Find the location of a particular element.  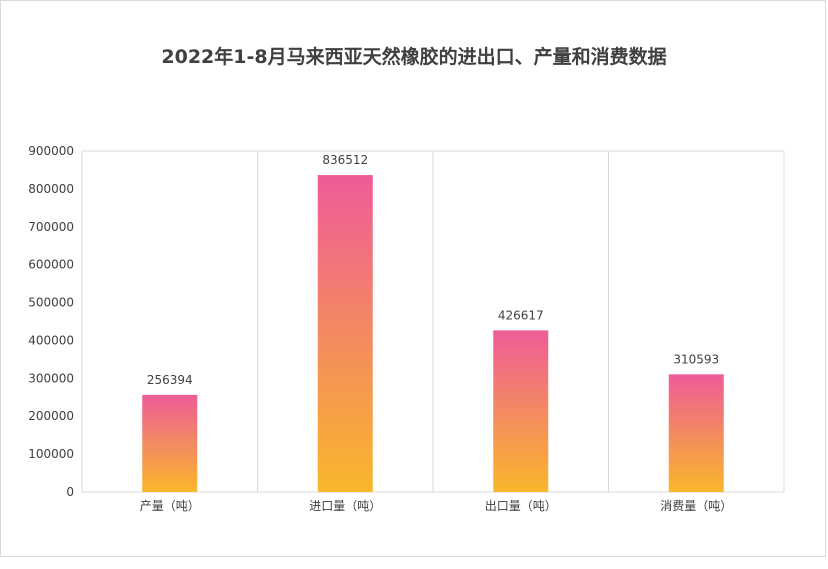

y-tick-label: 900000 is located at coordinates (51, 151).